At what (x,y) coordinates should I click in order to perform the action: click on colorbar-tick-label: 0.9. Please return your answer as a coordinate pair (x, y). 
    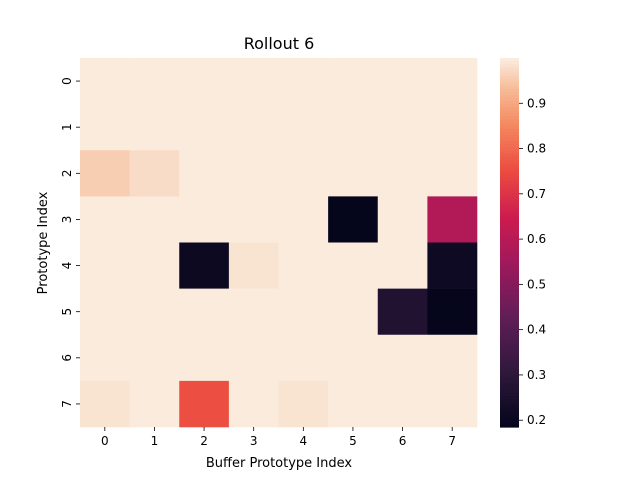
    Looking at the image, I should click on (536, 103).